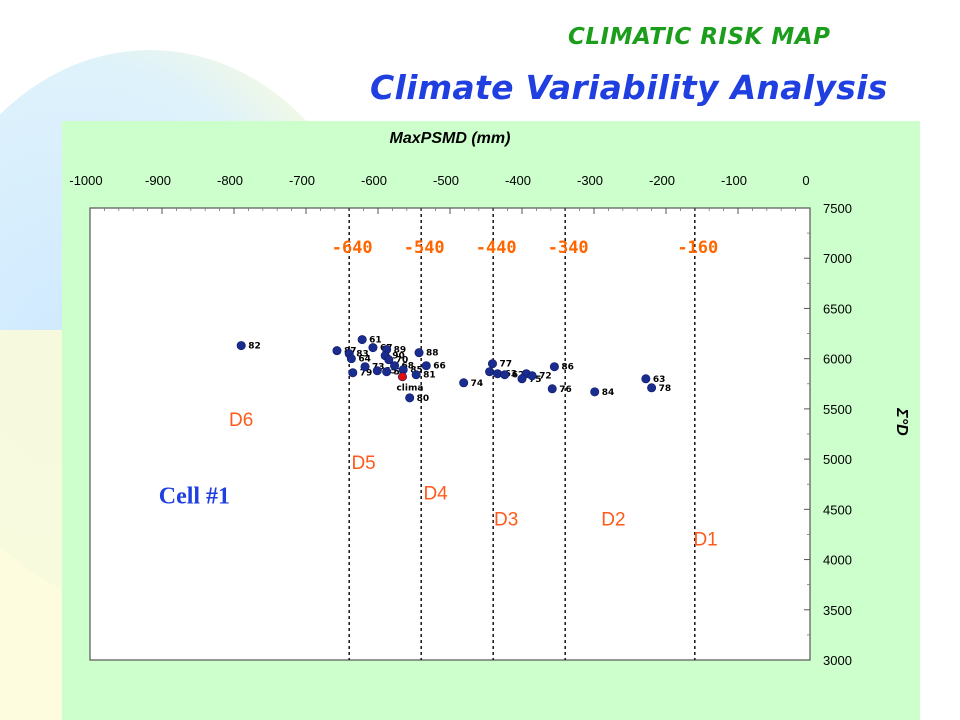 Image resolution: width=960 pixels, height=720 pixels. I want to click on data-point-label: 74, so click(477, 384).